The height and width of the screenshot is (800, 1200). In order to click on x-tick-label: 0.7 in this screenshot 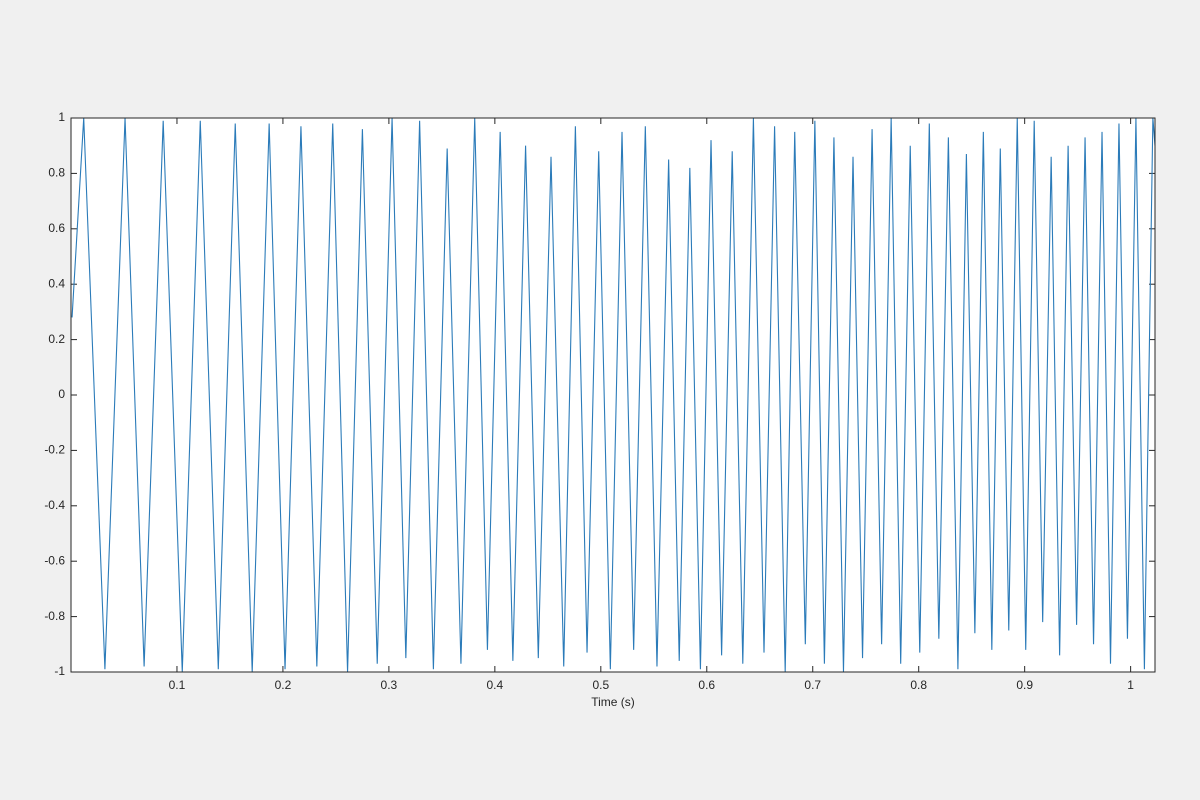, I will do `click(812, 685)`.